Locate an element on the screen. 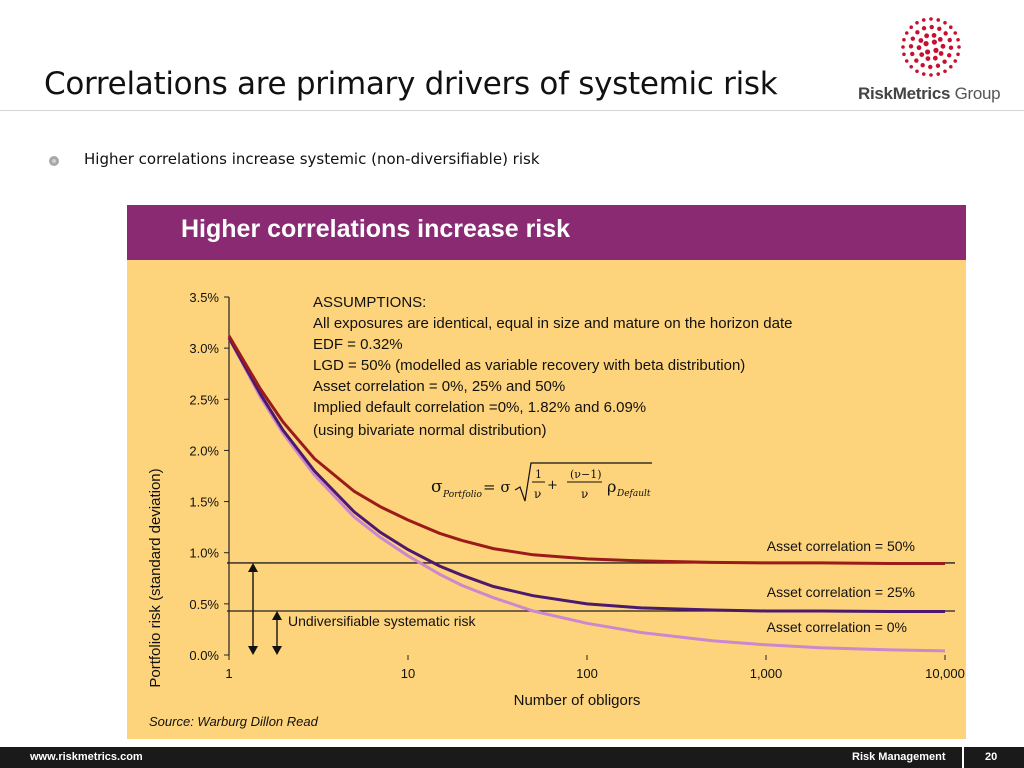  y-tick-label: 1.5% is located at coordinates (204, 502).